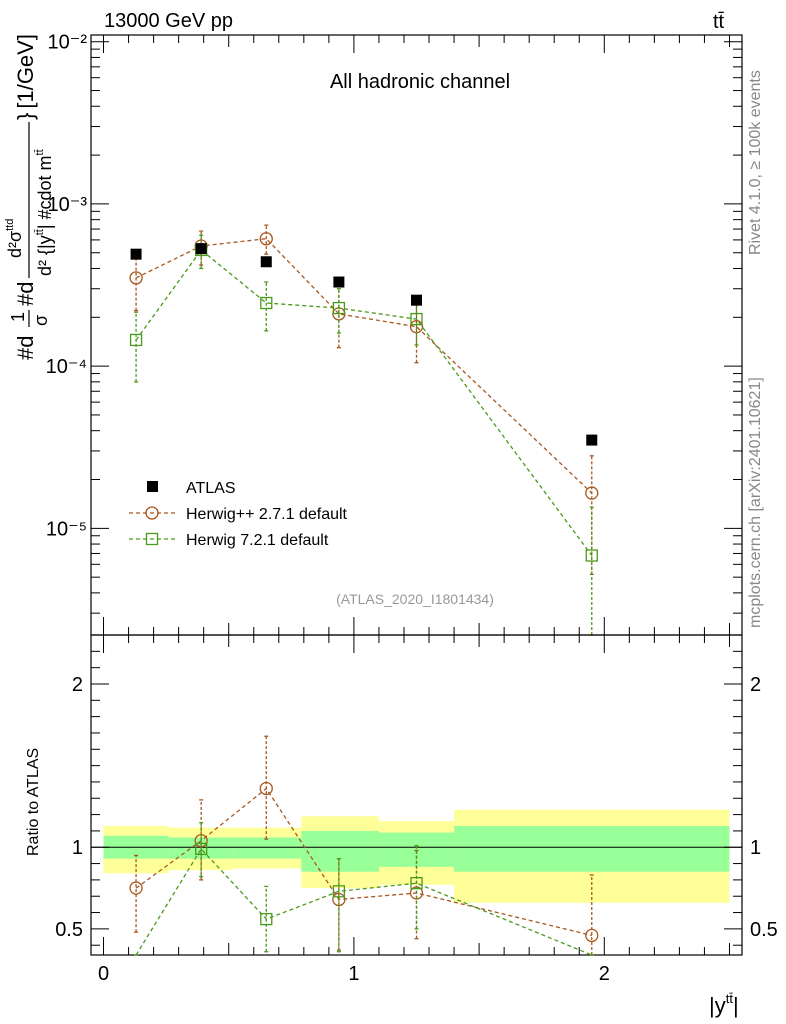 Image resolution: width=786 pixels, height=1024 pixels. I want to click on ratio-y-axis-label: Ratio to ATLAS, so click(33, 802).